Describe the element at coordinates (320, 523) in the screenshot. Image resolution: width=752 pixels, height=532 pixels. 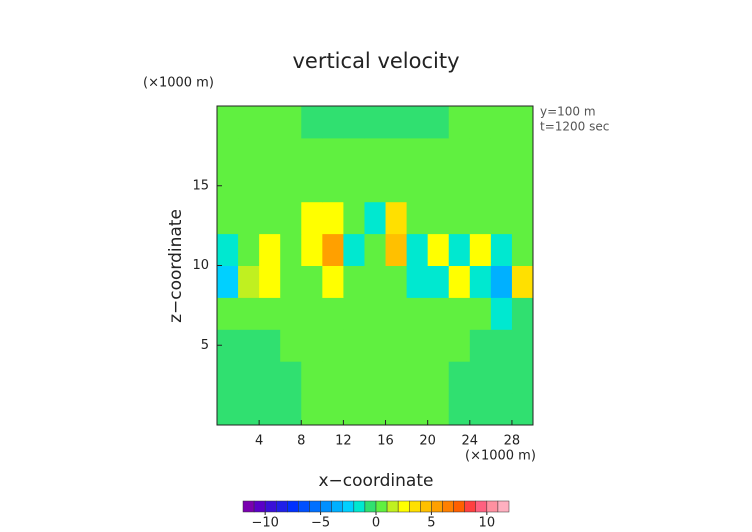
I see `colorbar-tick-label: −5` at that location.